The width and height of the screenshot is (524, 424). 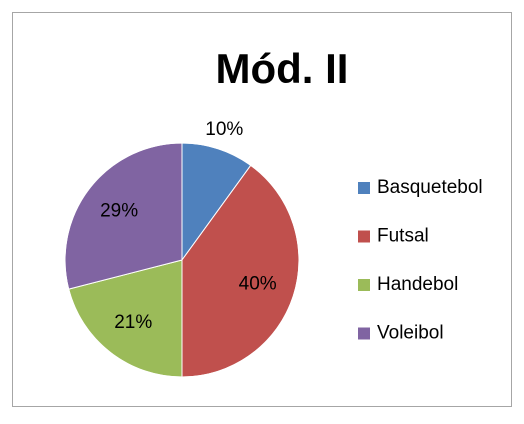 I want to click on legend-label: Basquetebol, so click(x=430, y=187).